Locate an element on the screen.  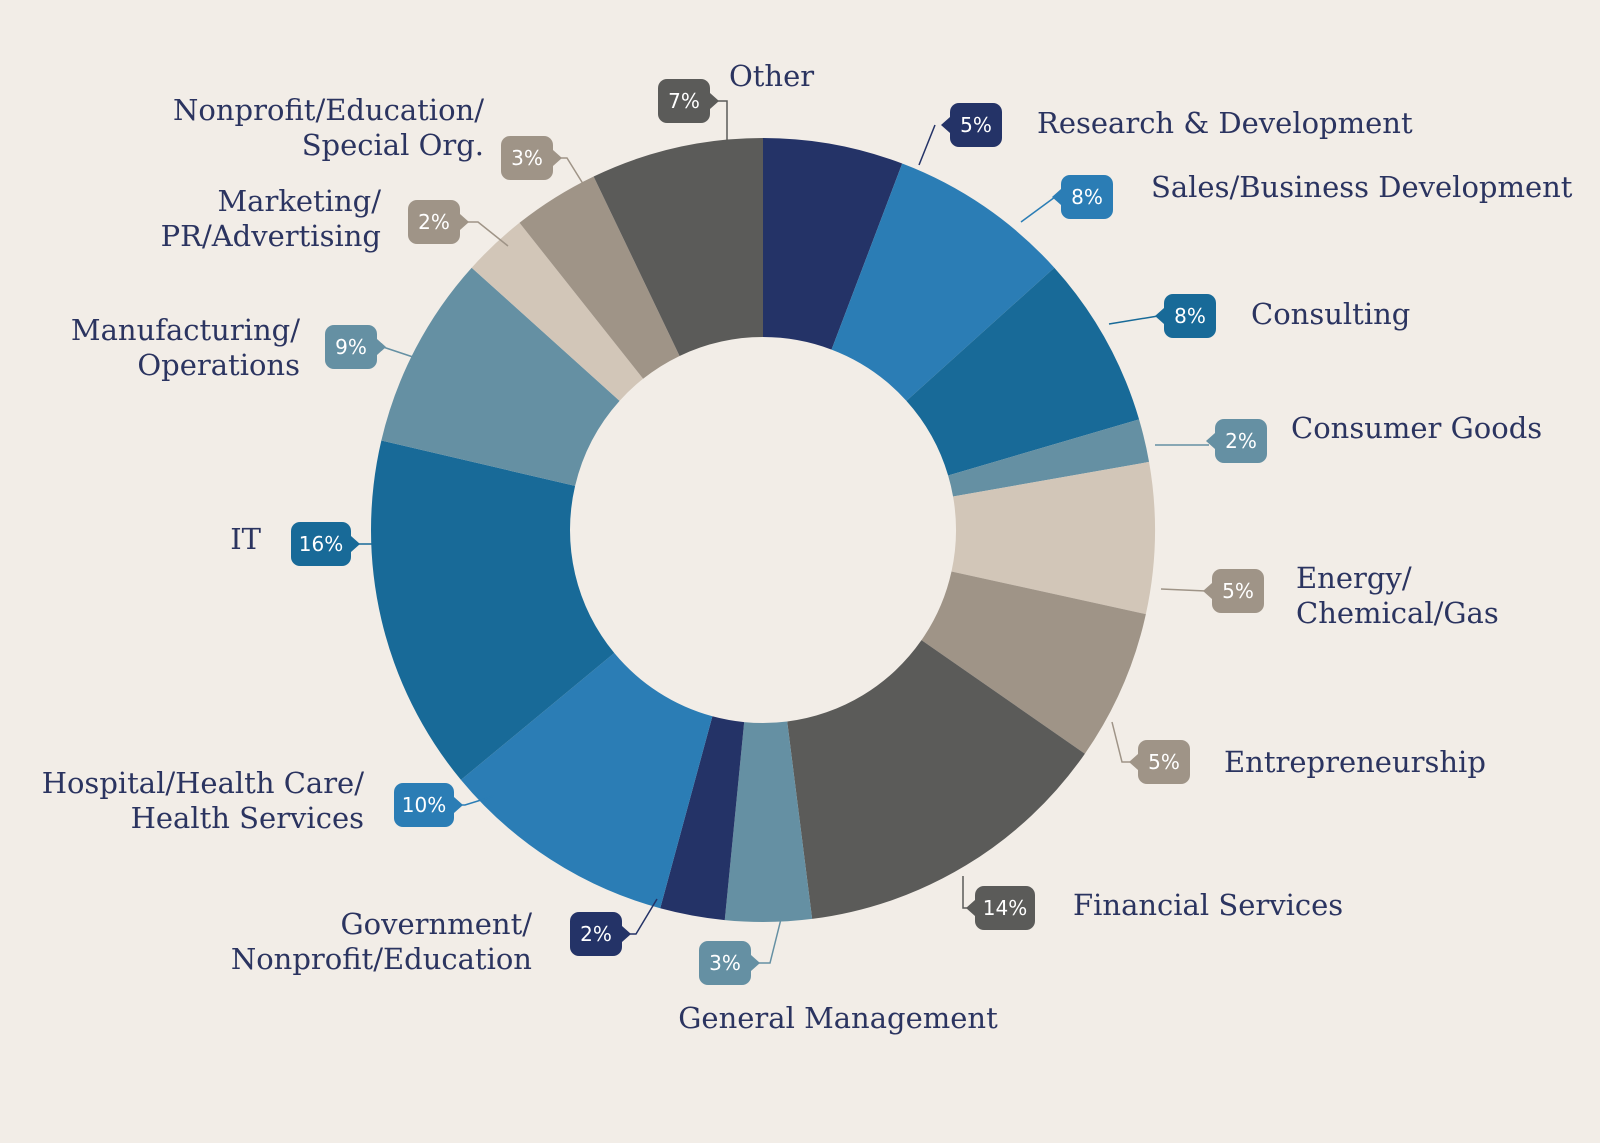
category-label-consulting: Consulting is located at coordinates (1330, 314).